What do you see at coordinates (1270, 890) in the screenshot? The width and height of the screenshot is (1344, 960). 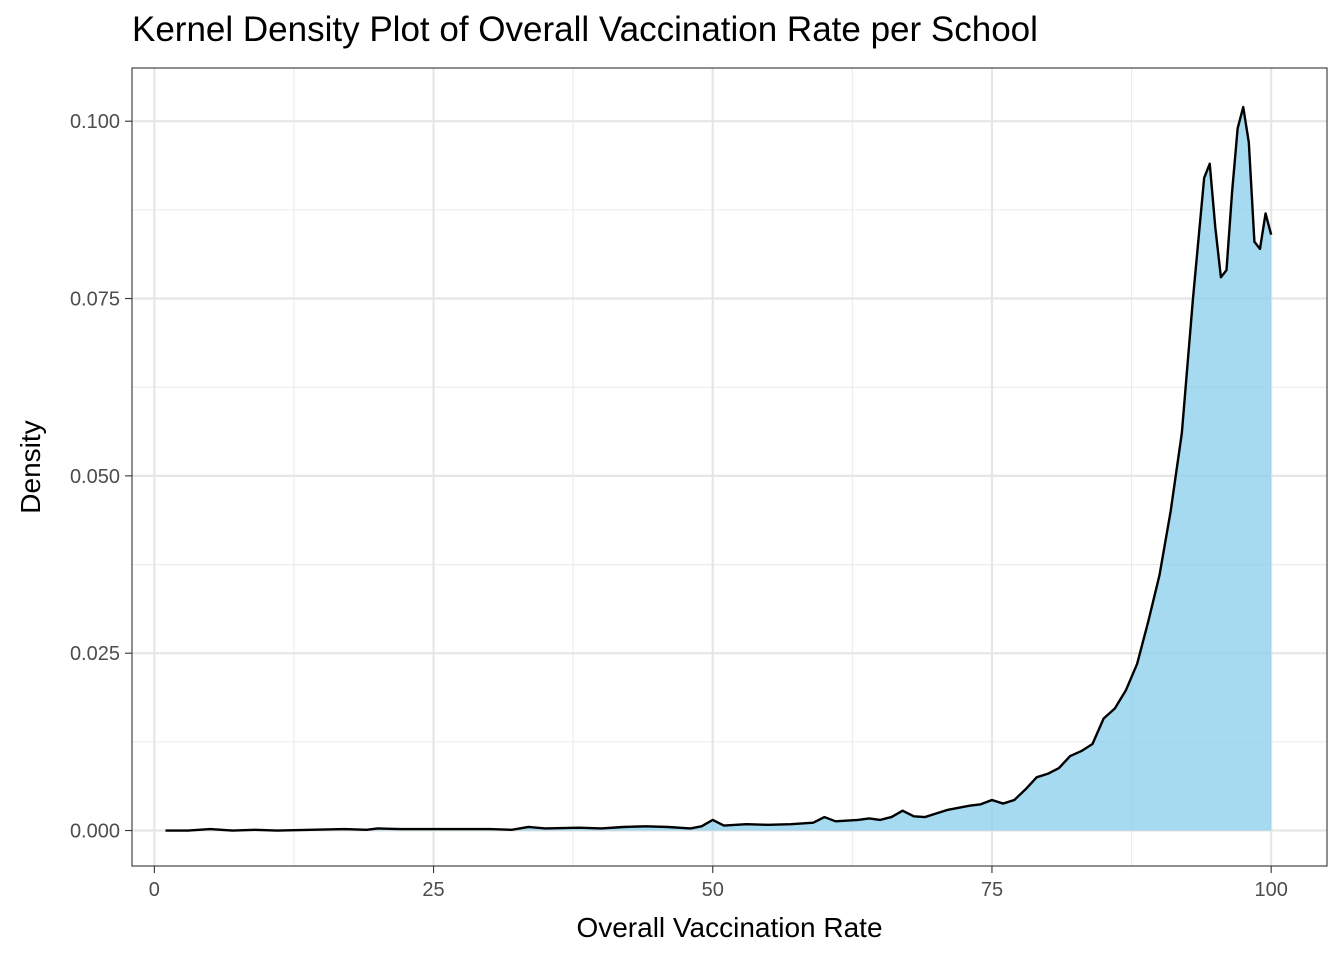 I see `x-tick-label: 100` at bounding box center [1270, 890].